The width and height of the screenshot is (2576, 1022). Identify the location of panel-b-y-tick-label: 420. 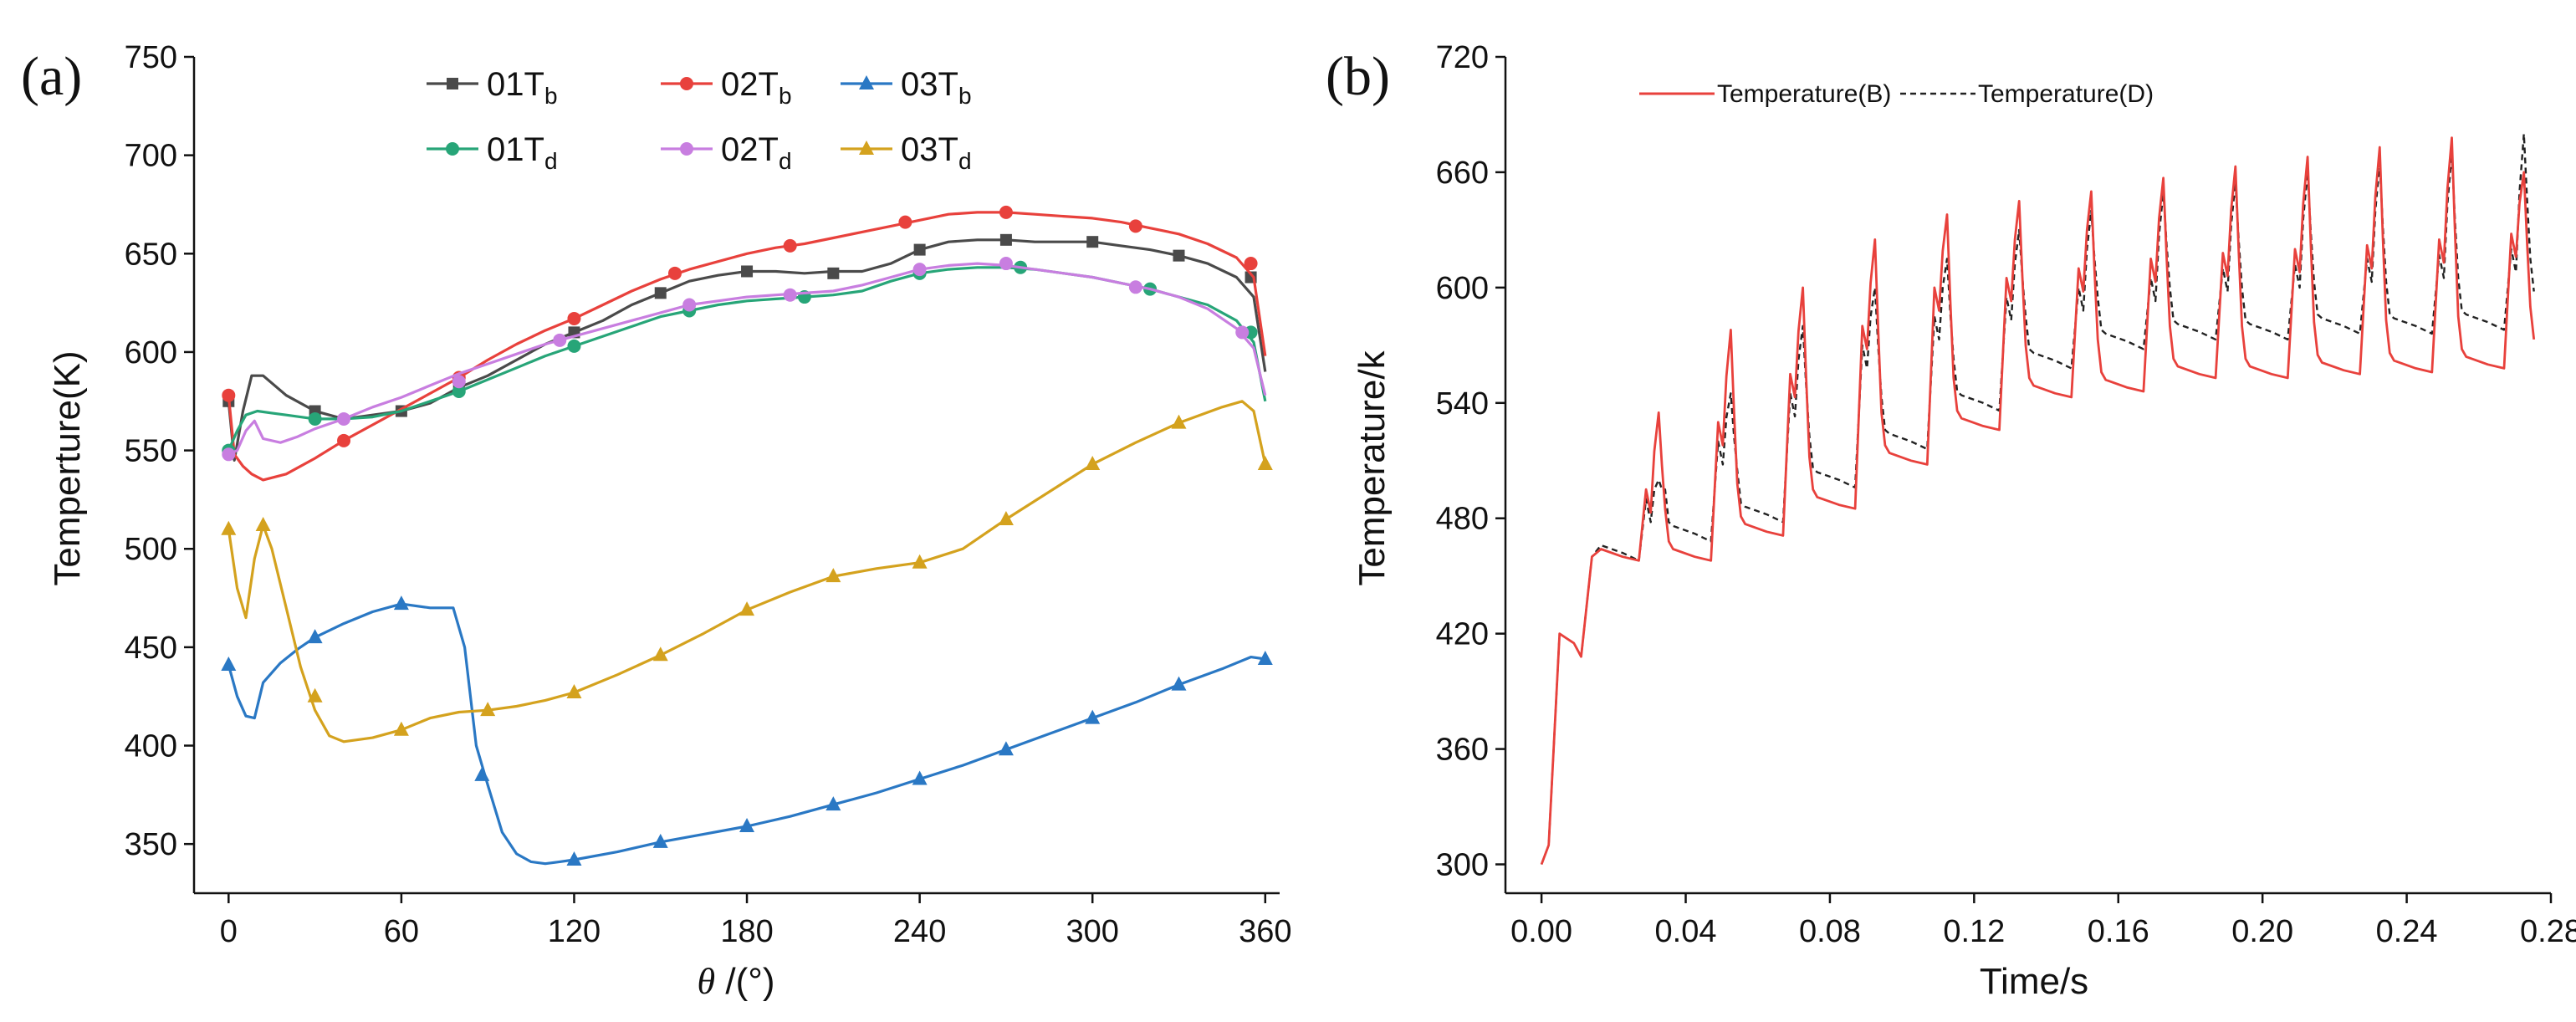
(1462, 634).